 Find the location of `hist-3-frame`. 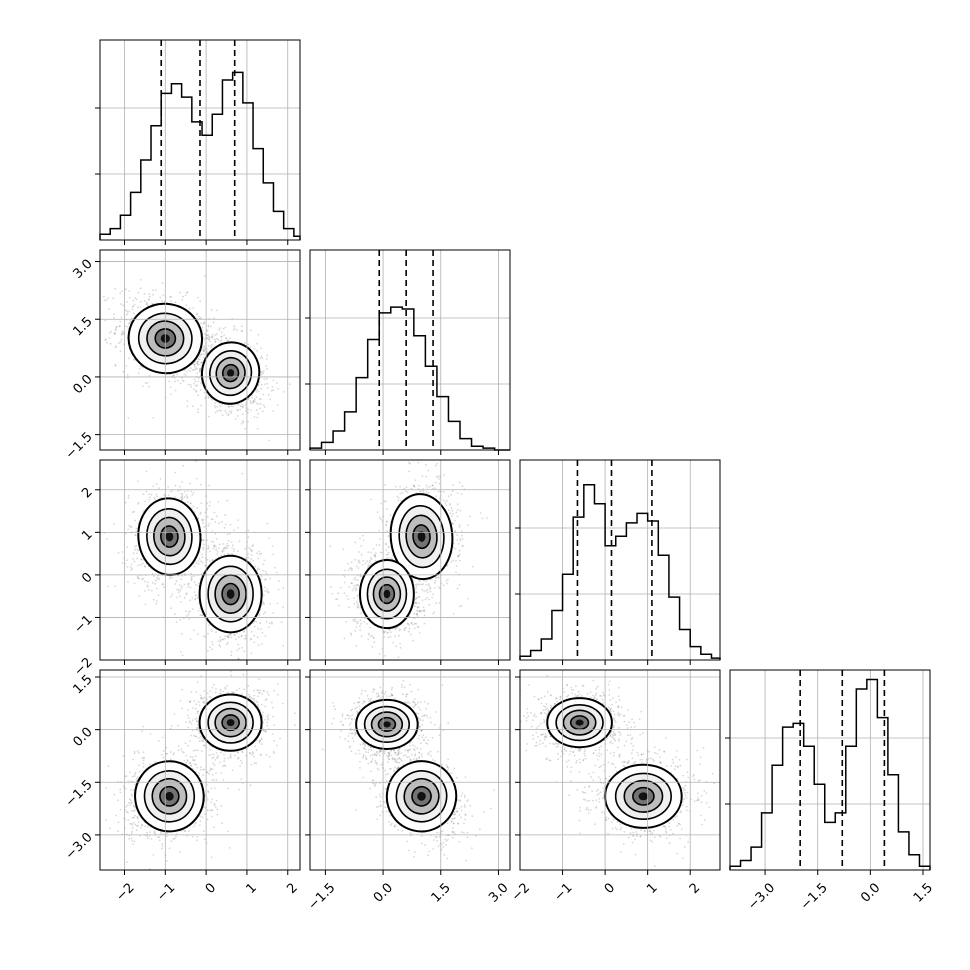

hist-3-frame is located at coordinates (830, 770).